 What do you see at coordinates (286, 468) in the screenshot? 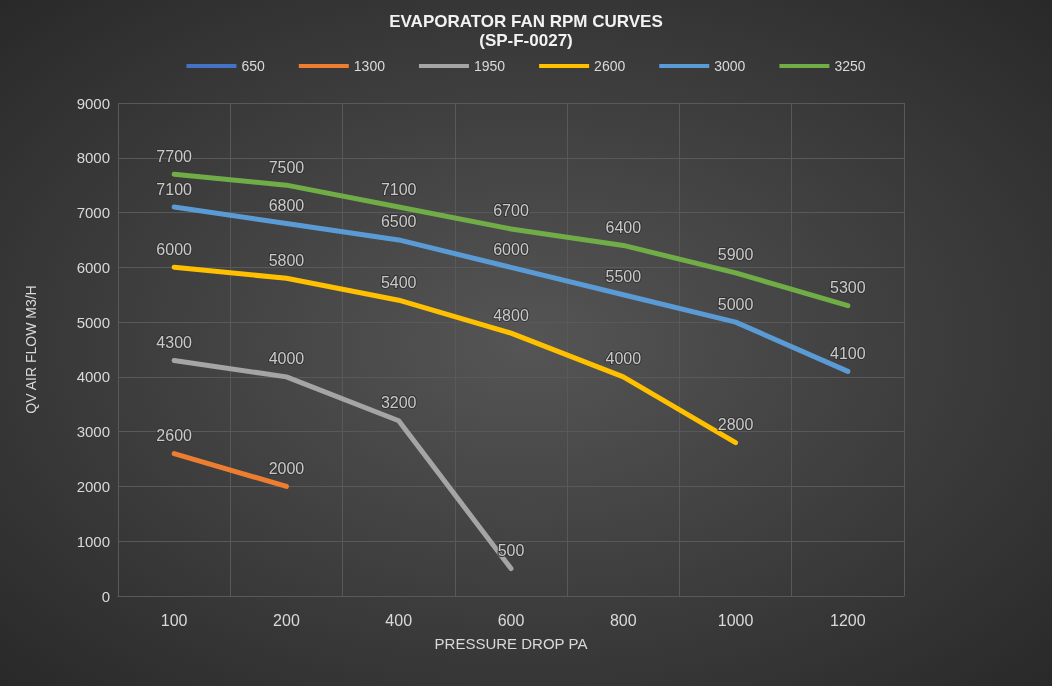
I see `data-label: 2000` at bounding box center [286, 468].